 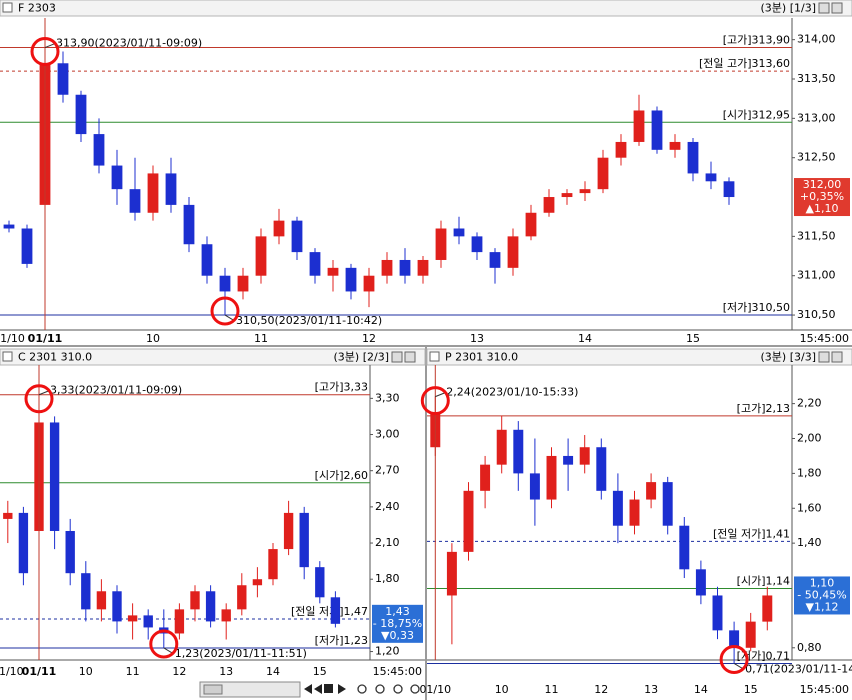 I want to click on header-checkbox, so click(x=7, y=356).